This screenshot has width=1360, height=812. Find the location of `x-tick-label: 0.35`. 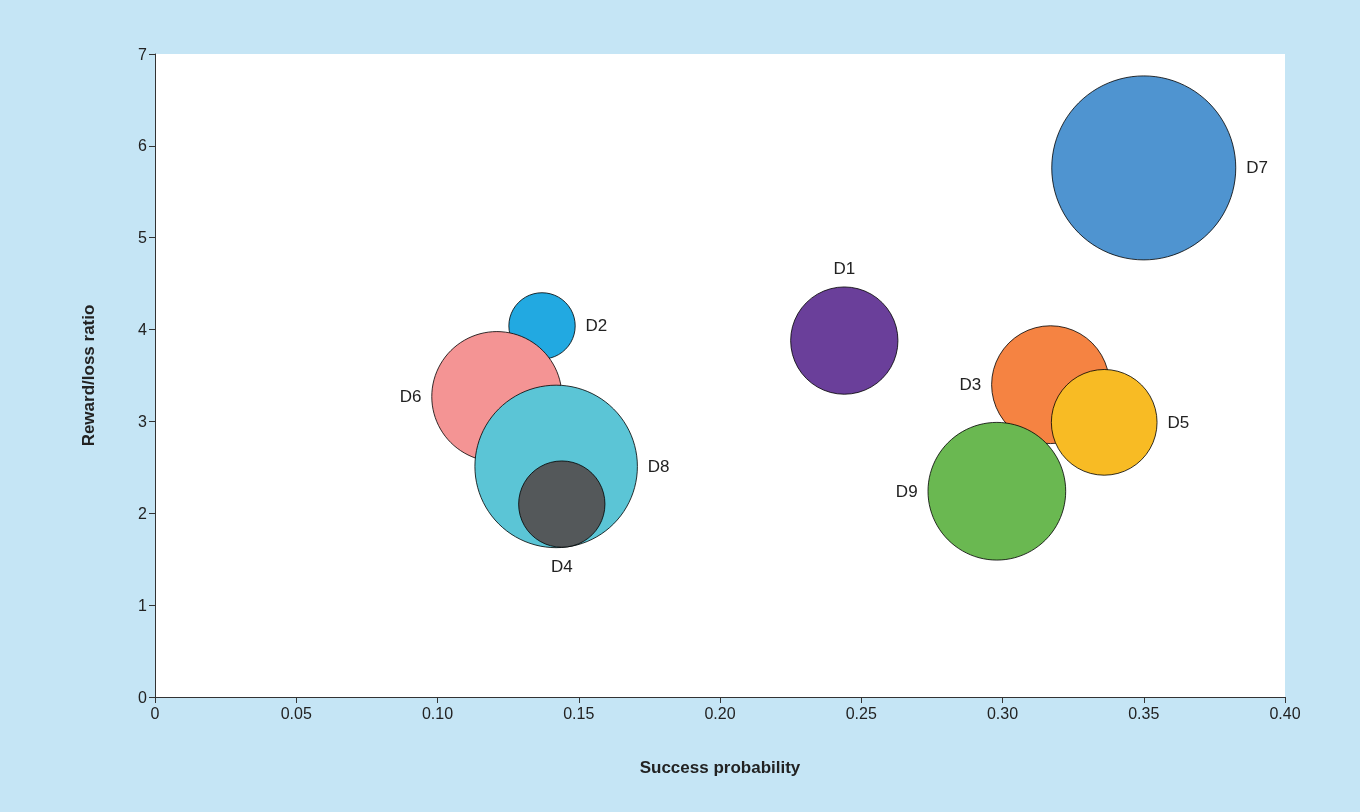

x-tick-label: 0.35 is located at coordinates (1144, 713).